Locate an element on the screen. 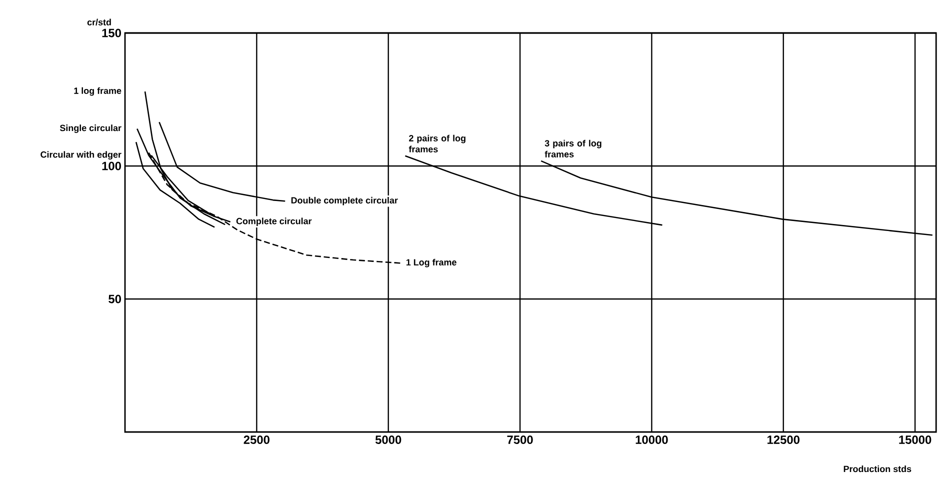  series-label: 2 pairs of log frames is located at coordinates (437, 143).